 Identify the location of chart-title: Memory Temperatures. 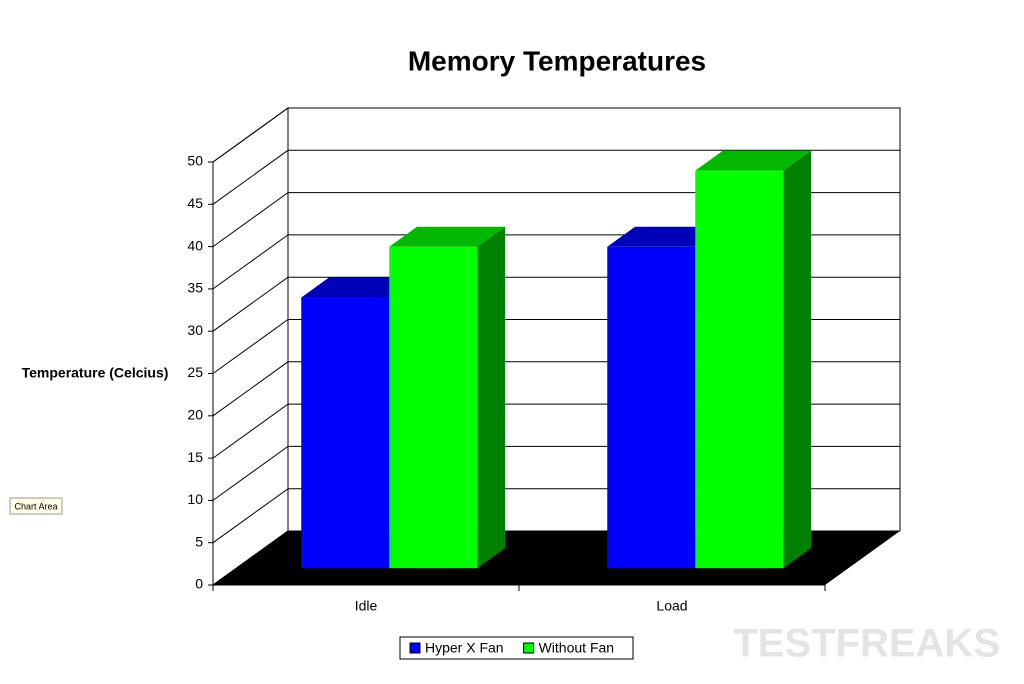
(557, 60).